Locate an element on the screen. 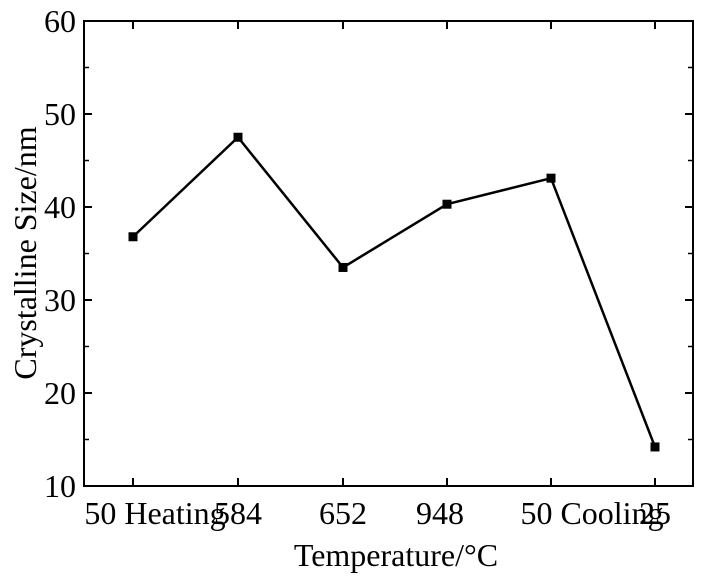 Image resolution: width=711 pixels, height=578 pixels. y-tick-label: 30 is located at coordinates (60, 300).